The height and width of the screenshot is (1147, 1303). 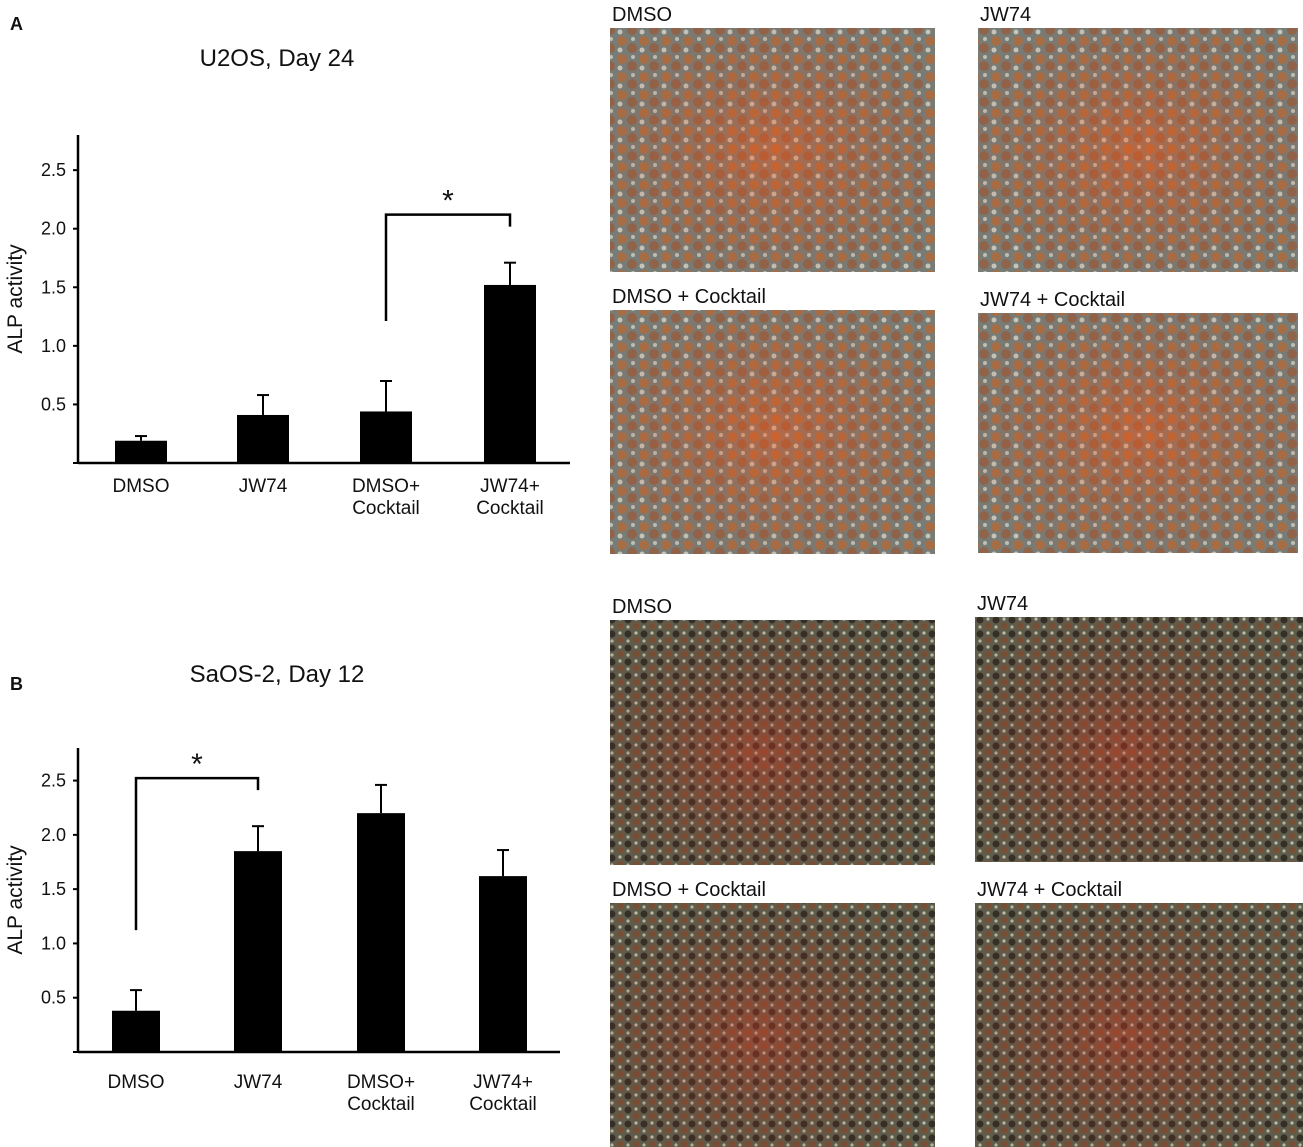 What do you see at coordinates (277, 674) in the screenshot?
I see `chart-title: SaOS-2, Day 12` at bounding box center [277, 674].